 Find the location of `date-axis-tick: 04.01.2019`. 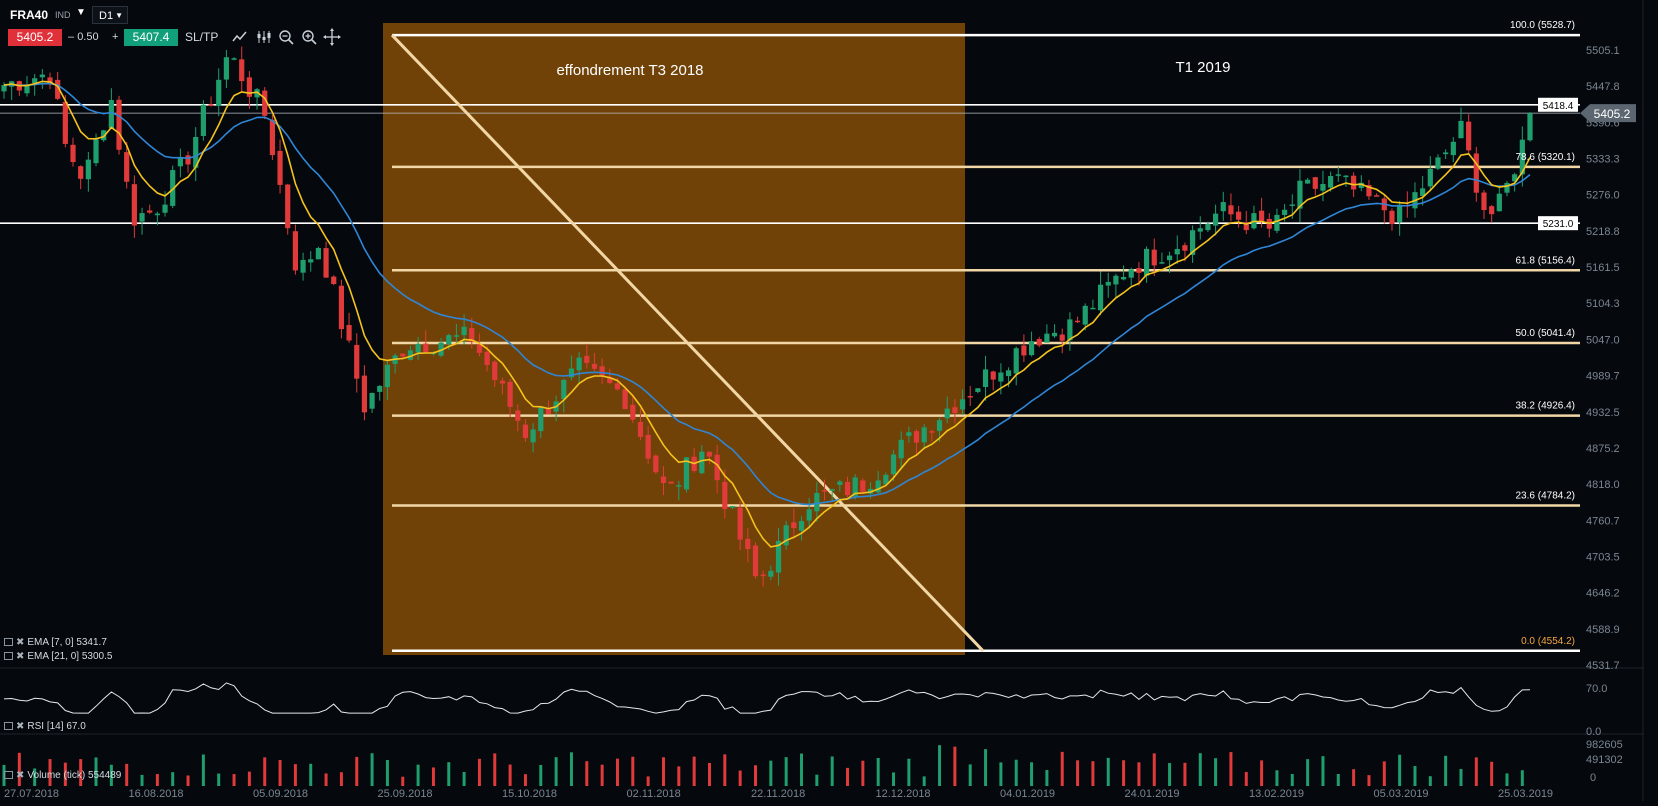

date-axis-tick: 04.01.2019 is located at coordinates (1027, 794).